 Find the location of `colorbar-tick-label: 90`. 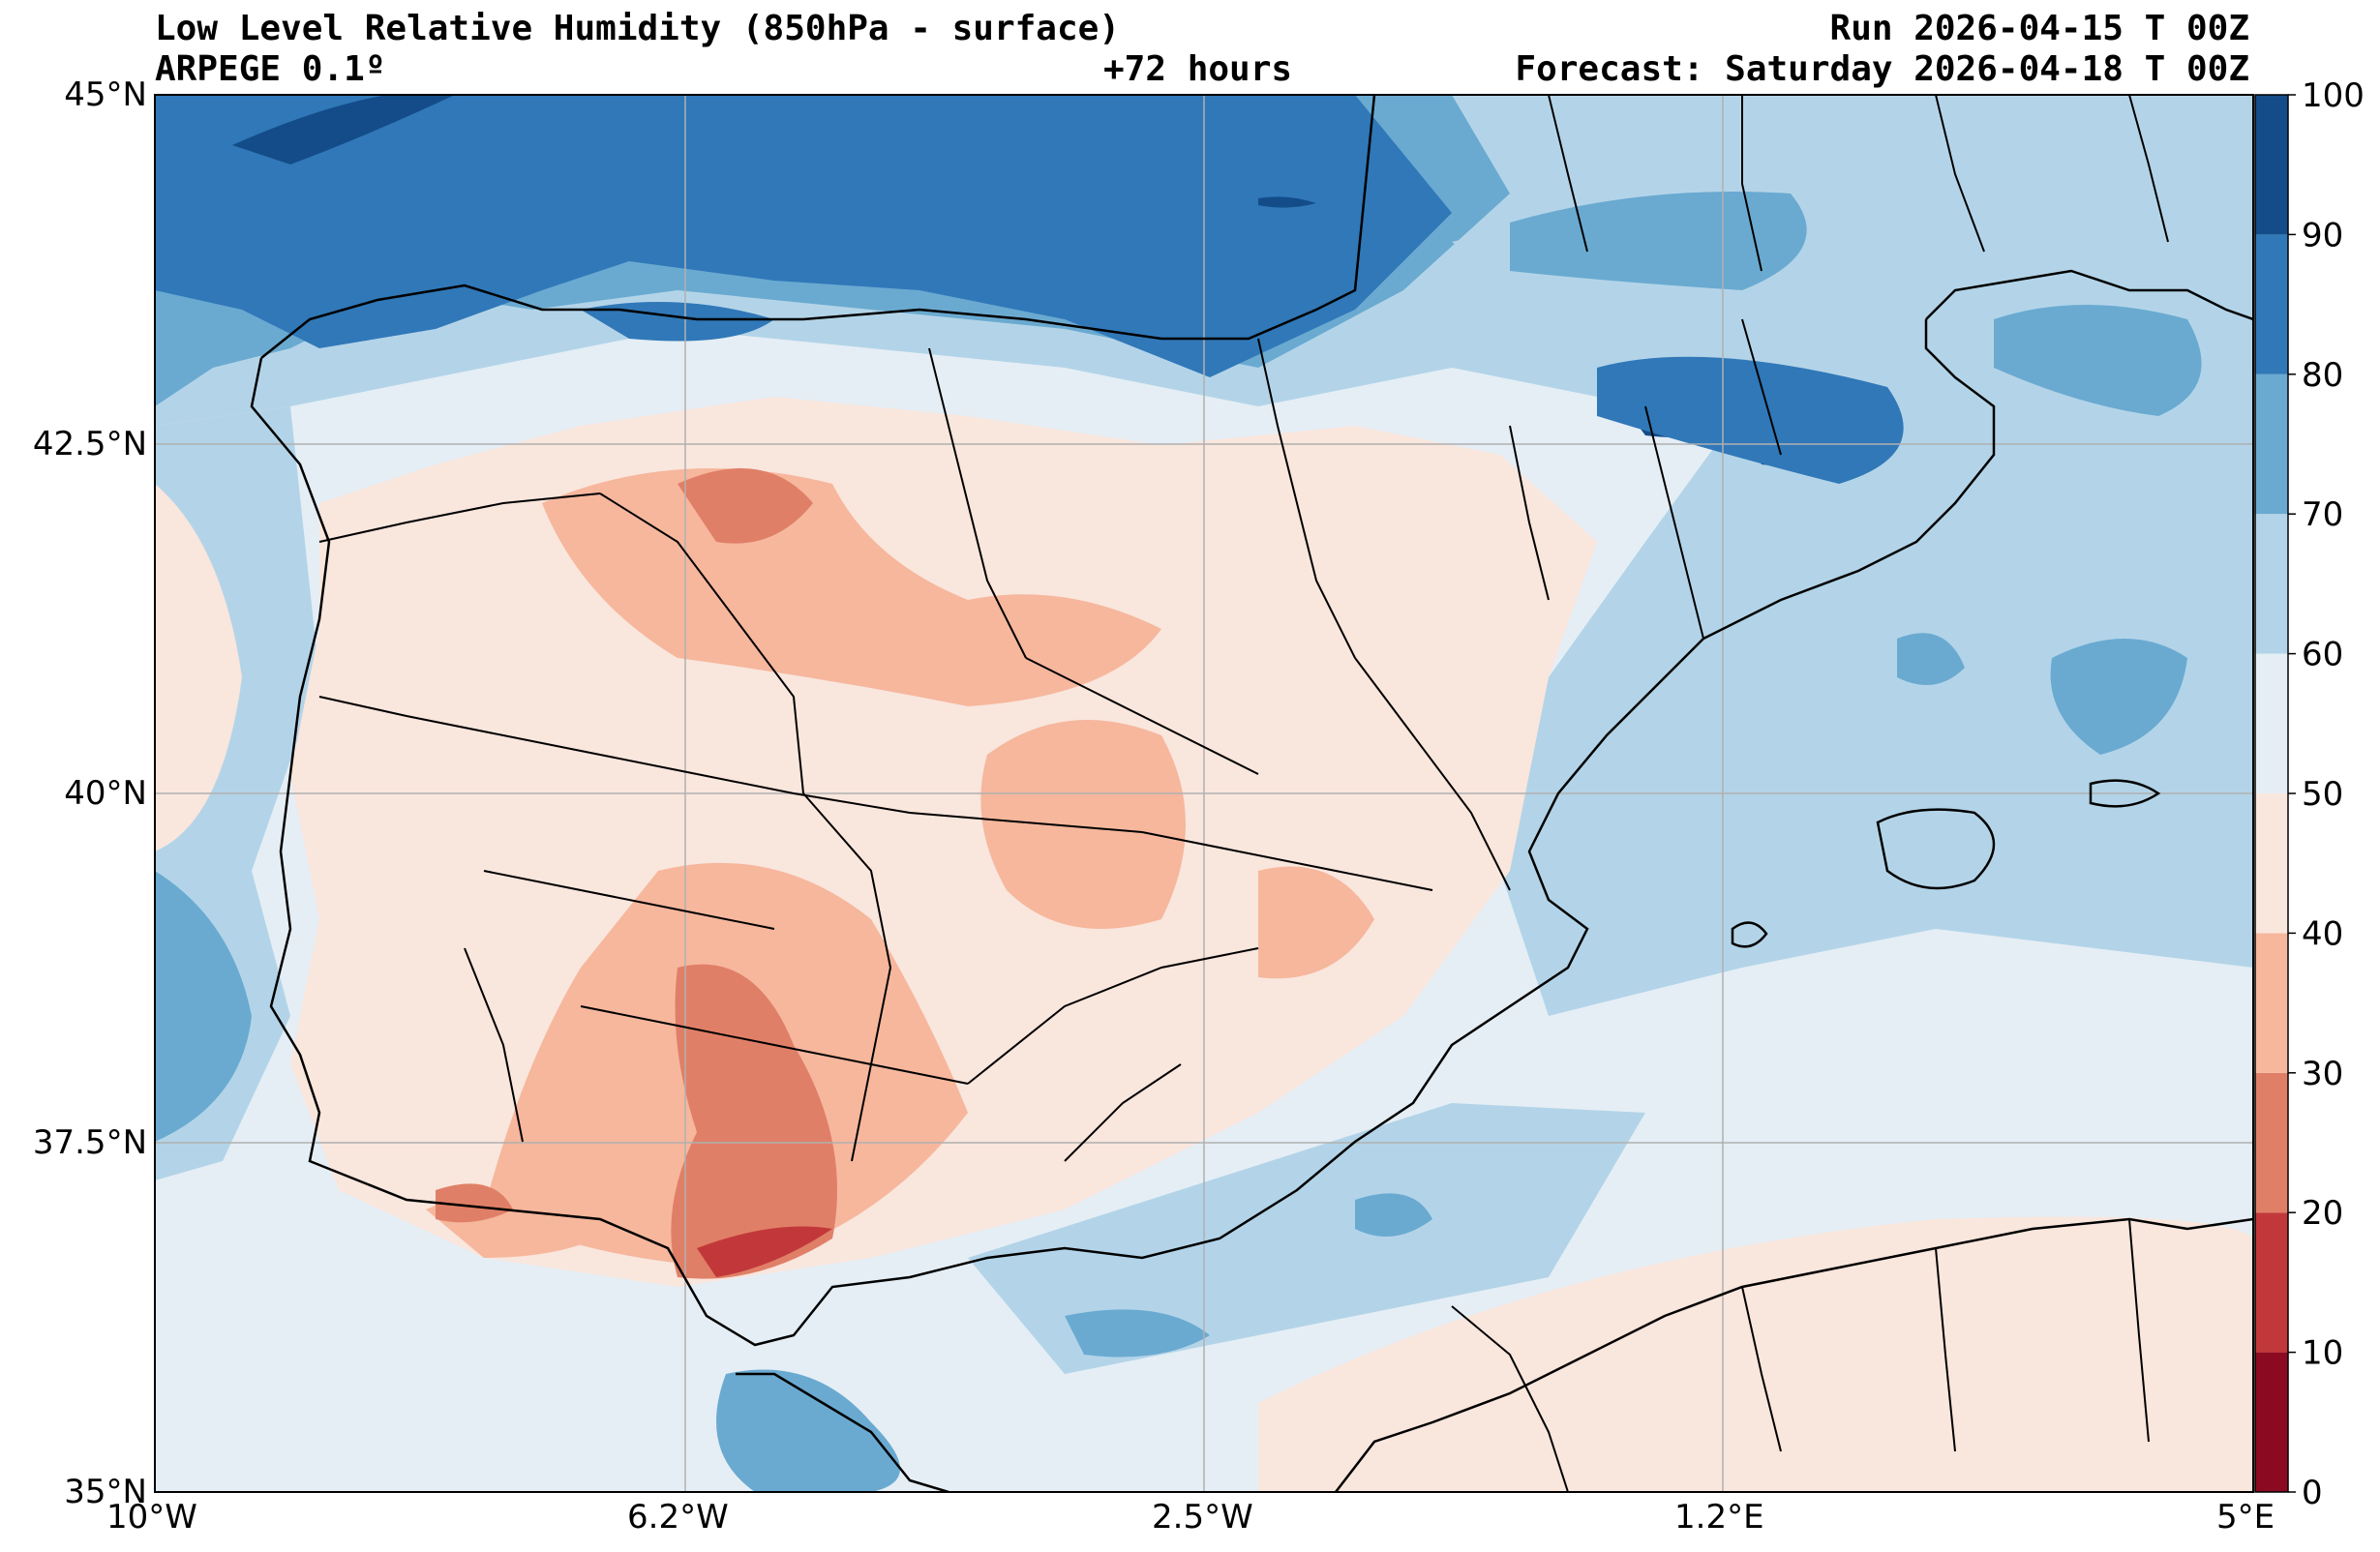

colorbar-tick-label: 90 is located at coordinates (2323, 235).